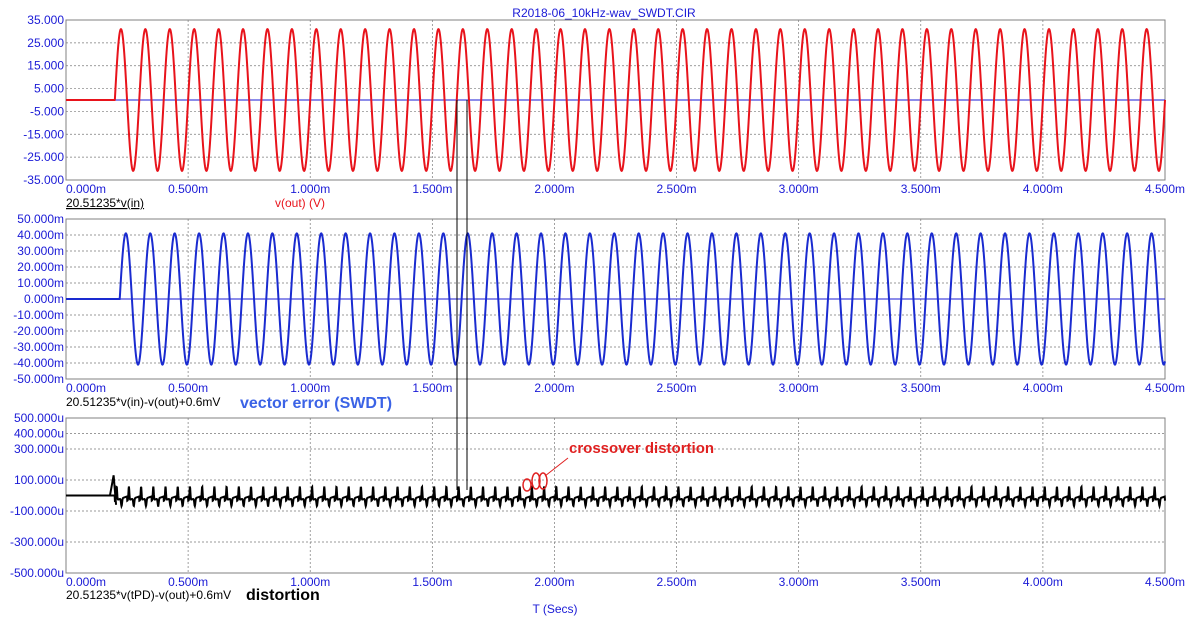 The image size is (1195, 629). I want to click on y-tick-label: -40.000m, so click(38, 363).